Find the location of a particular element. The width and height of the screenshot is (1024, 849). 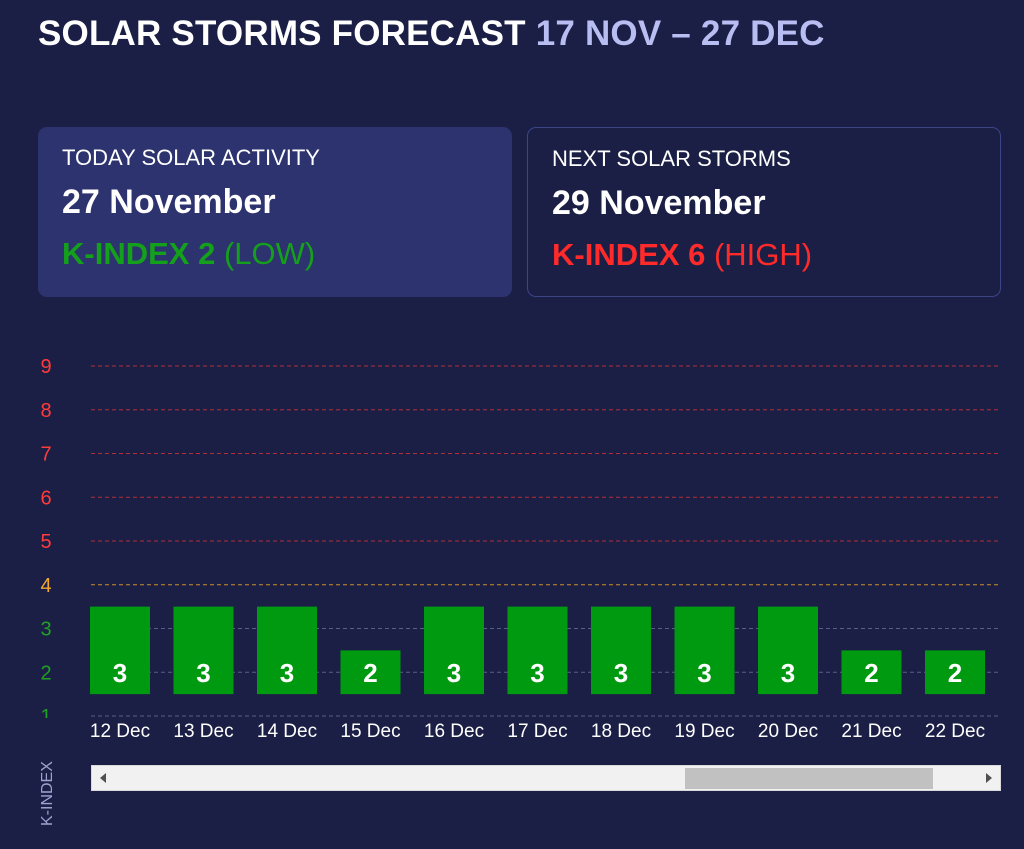

x-tick-7: 19 Dec is located at coordinates (704, 731).